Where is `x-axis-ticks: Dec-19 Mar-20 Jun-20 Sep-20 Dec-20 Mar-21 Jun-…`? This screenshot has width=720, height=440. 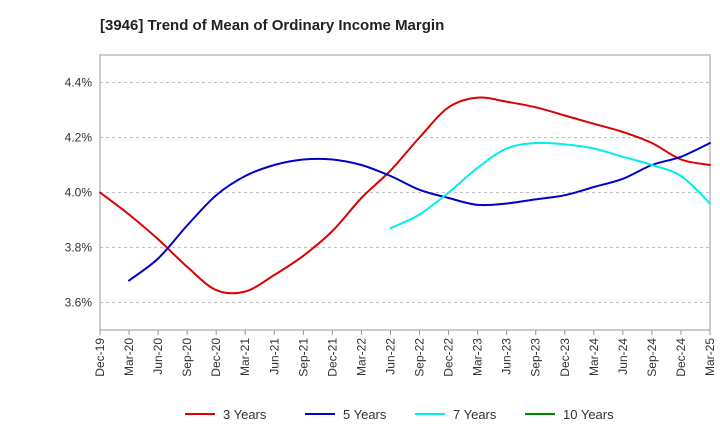
x-axis-ticks: Dec-19 Mar-20 Jun-20 Sep-20 Dec-20 Mar-21 Jun-… is located at coordinates (405, 353).